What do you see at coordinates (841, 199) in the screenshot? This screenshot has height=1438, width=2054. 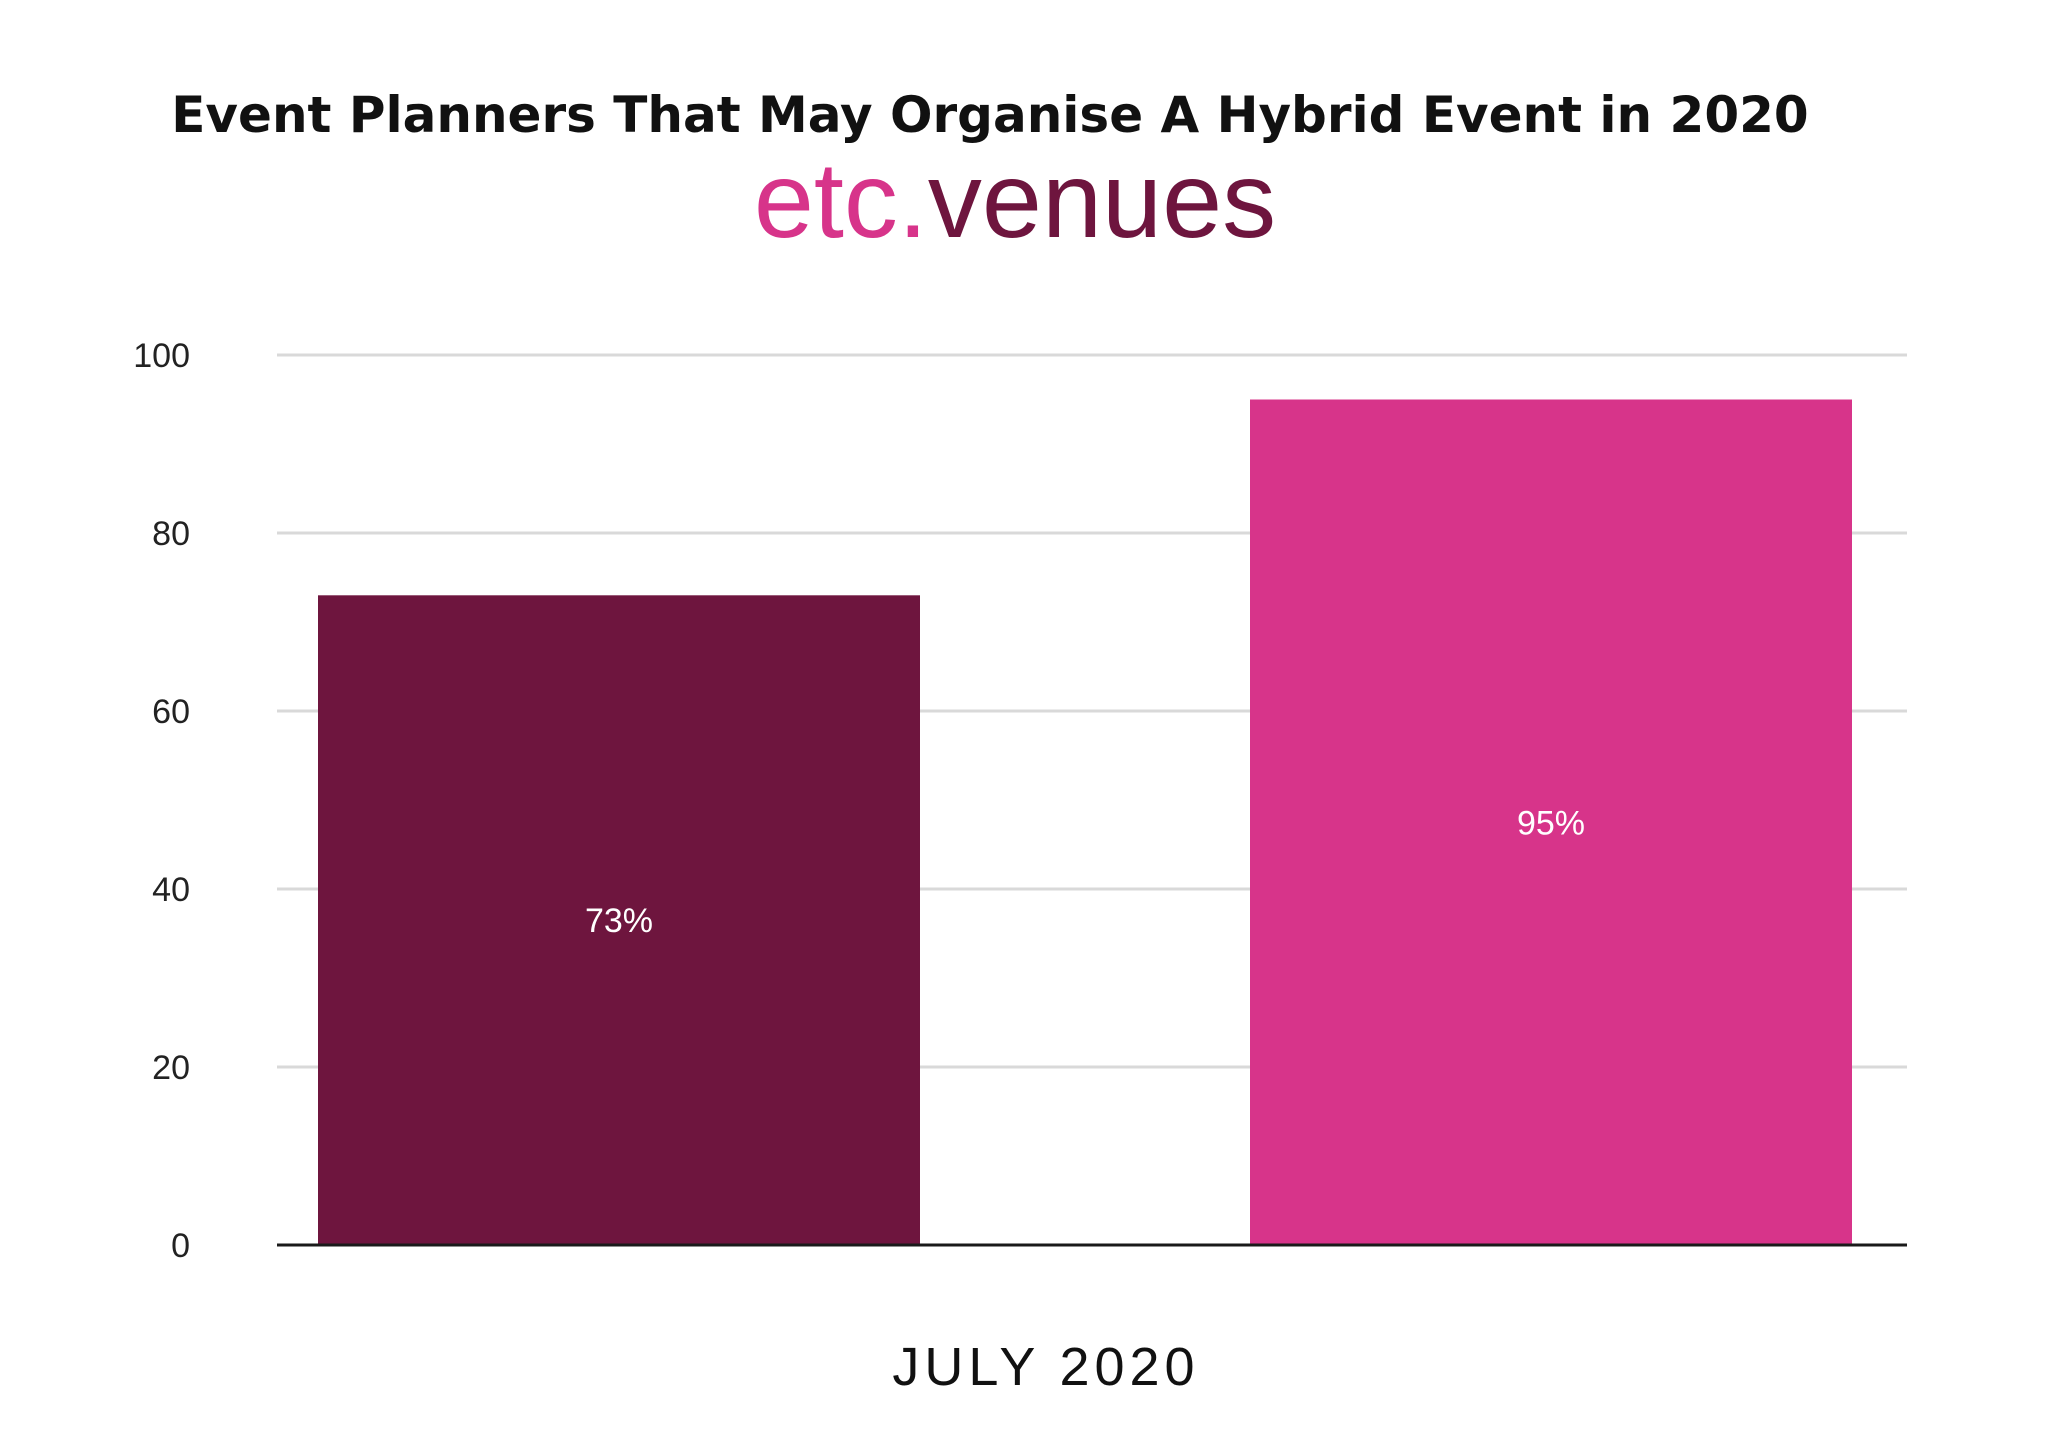 I see `logo-part-etc: etc.` at bounding box center [841, 199].